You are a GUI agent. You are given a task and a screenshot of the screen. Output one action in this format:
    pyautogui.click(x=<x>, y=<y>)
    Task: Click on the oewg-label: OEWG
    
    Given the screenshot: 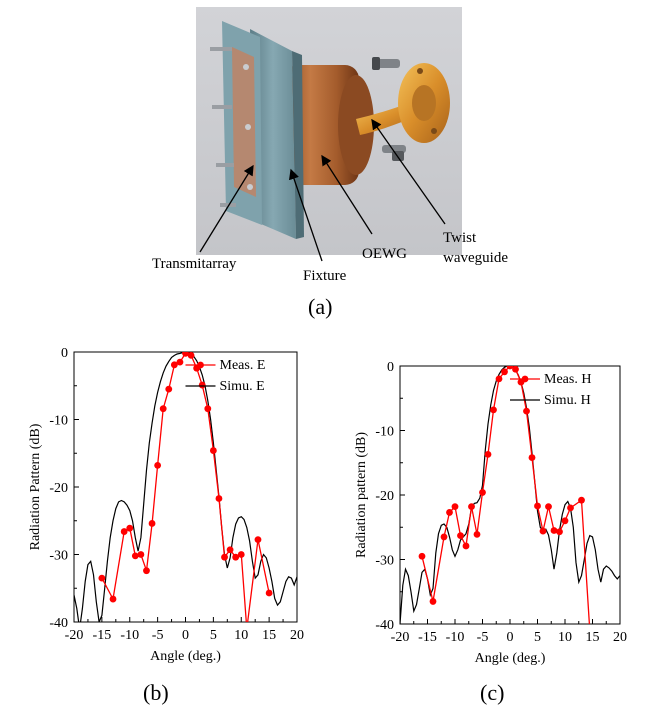 What is the action you would take?
    pyautogui.click(x=384, y=254)
    